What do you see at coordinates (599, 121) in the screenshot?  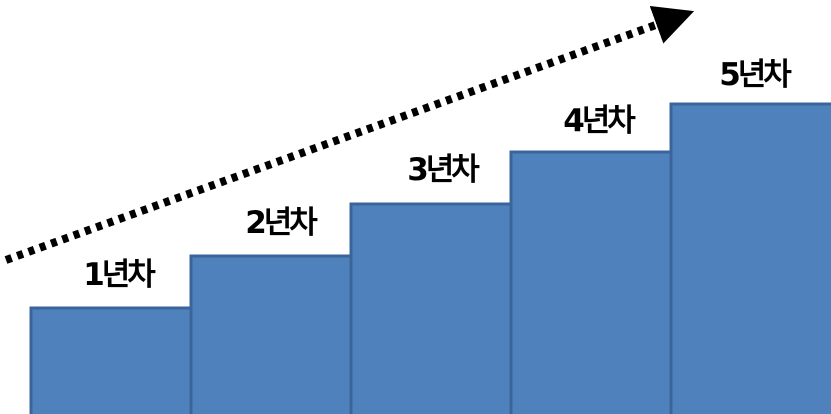 I see `step-label-4: 4년차` at bounding box center [599, 121].